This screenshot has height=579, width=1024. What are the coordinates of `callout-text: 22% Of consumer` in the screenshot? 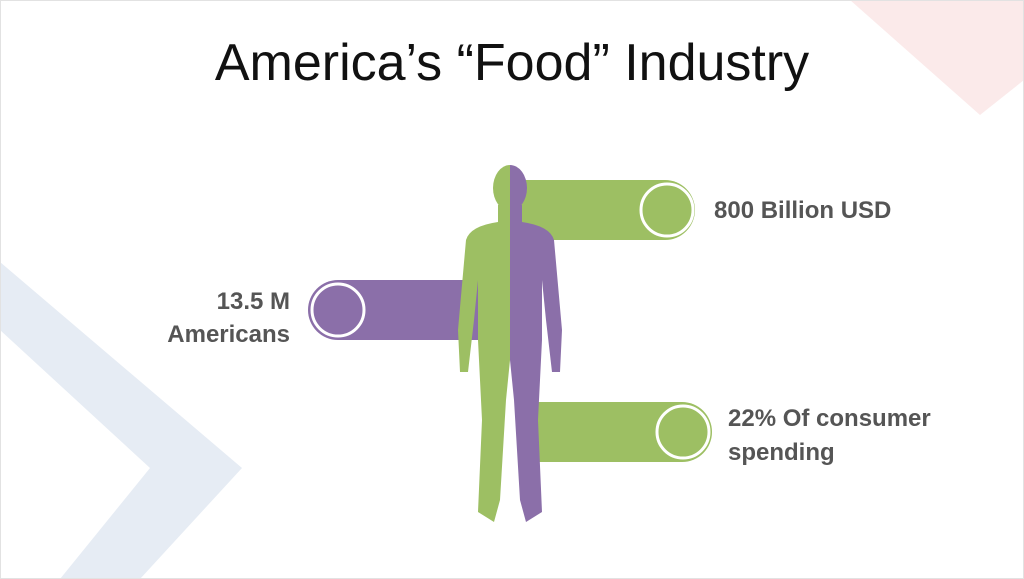 It's located at (829, 418).